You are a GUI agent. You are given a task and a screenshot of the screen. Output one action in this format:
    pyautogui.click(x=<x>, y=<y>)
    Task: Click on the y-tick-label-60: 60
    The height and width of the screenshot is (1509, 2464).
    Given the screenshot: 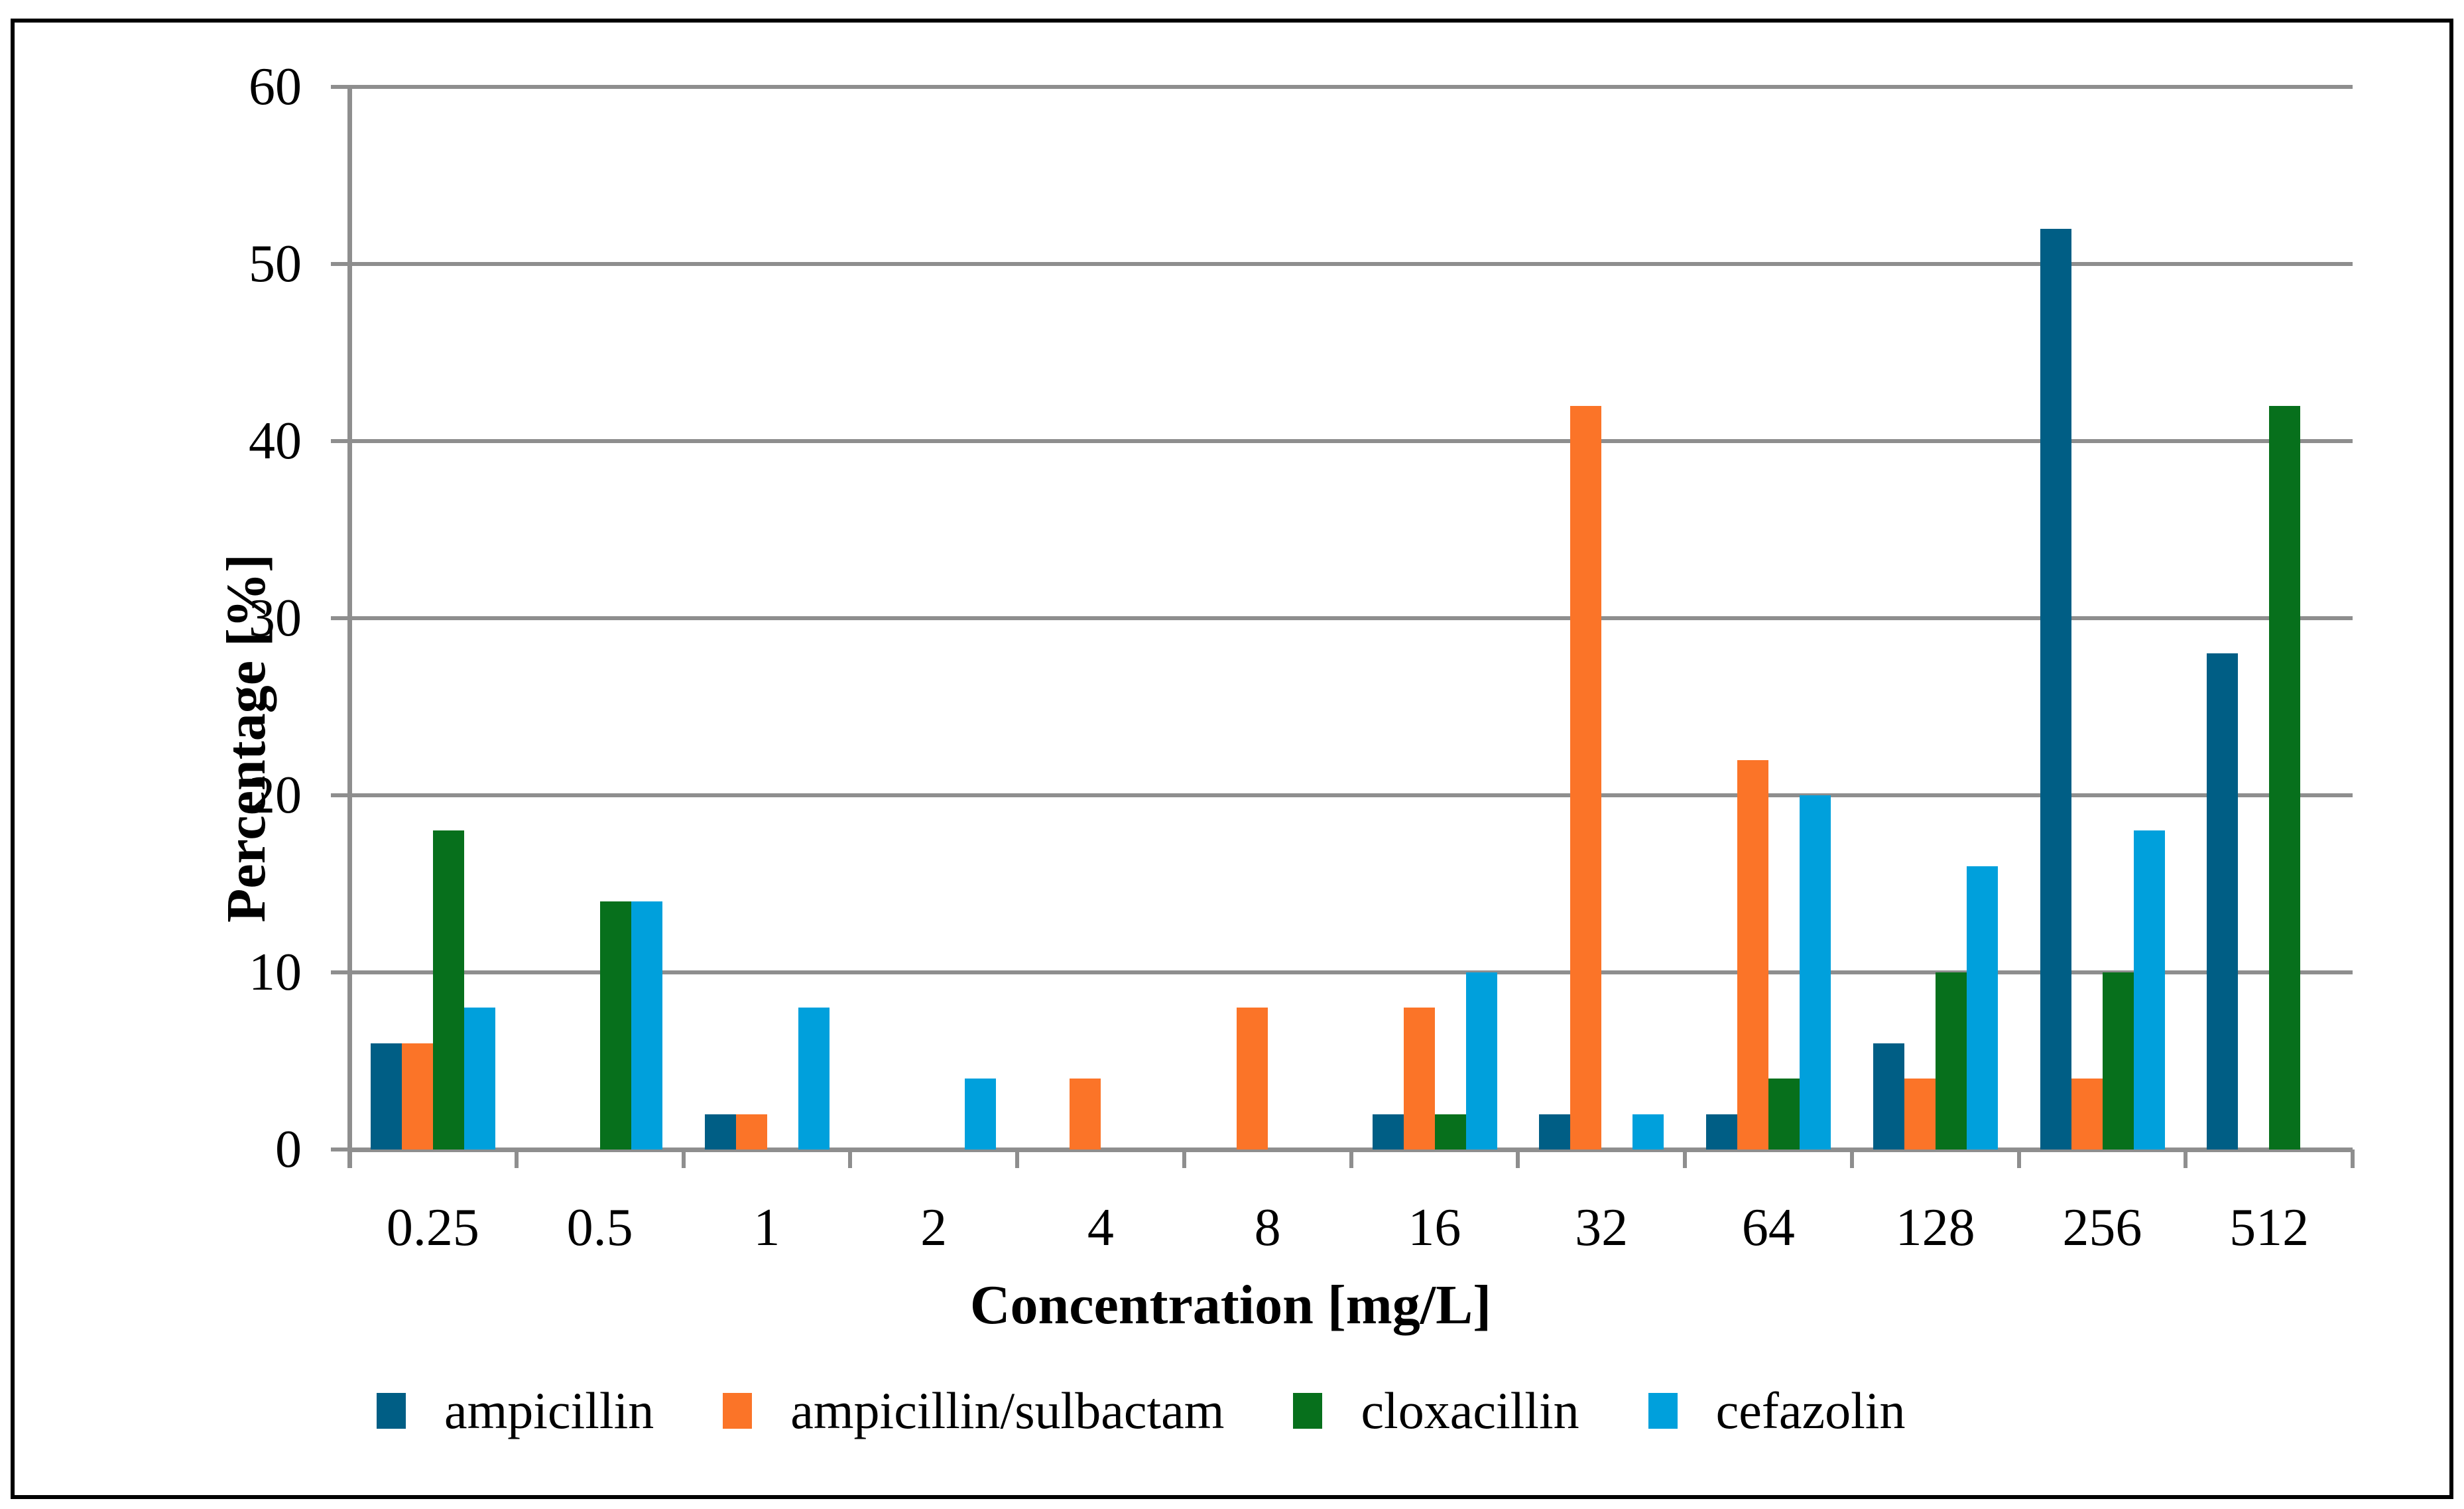 What is the action you would take?
    pyautogui.click(x=275, y=87)
    